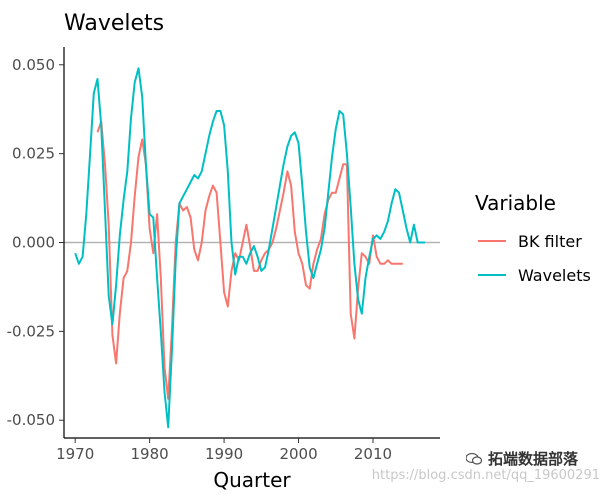 The width and height of the screenshot is (606, 497). I want to click on y-tick-label: -0.025, so click(31, 331).